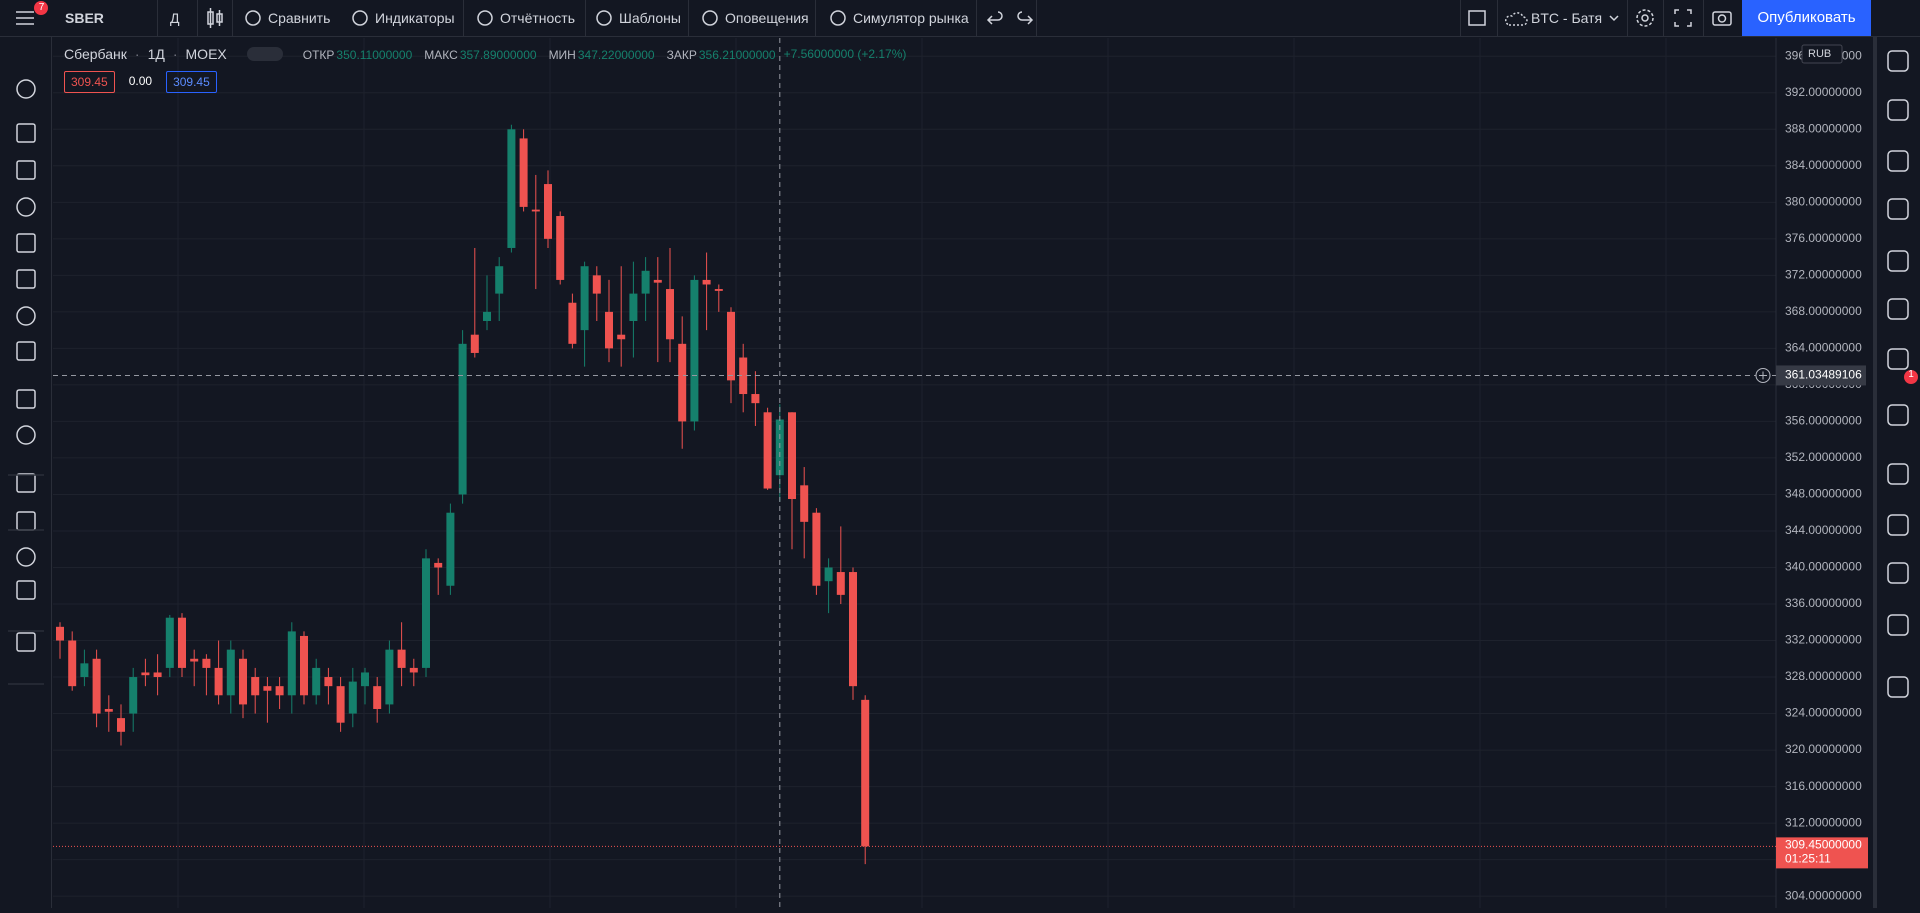 This screenshot has width=1920, height=913. Describe the element at coordinates (41, 7) in the screenshot. I see `menu-badge: 7` at that location.